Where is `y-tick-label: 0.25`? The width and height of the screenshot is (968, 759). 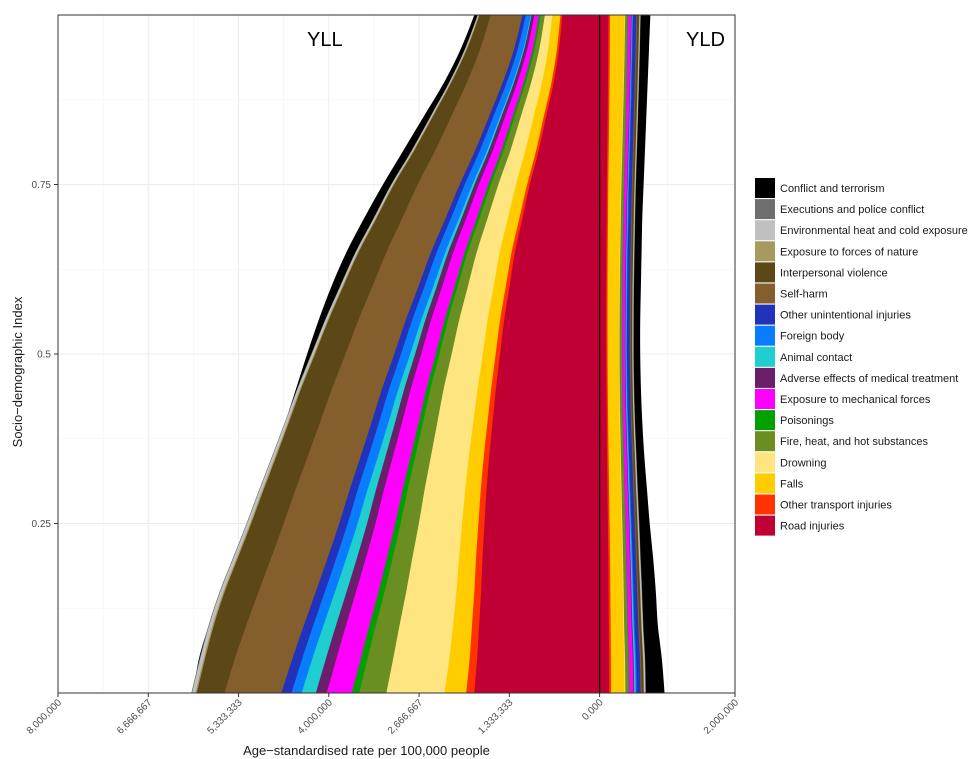 y-tick-label: 0.25 is located at coordinates (42, 524).